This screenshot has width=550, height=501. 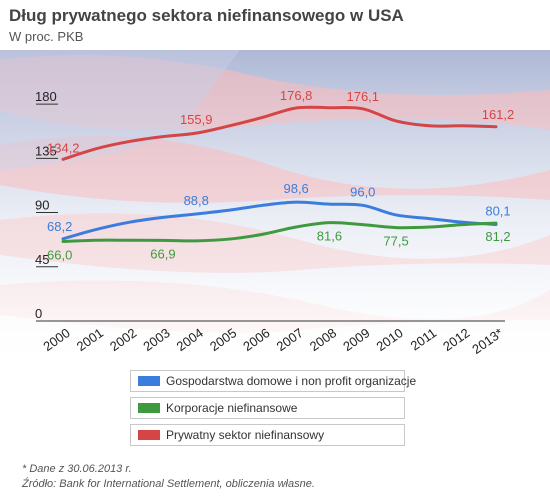 I want to click on data-label: 81,6, so click(x=329, y=236).